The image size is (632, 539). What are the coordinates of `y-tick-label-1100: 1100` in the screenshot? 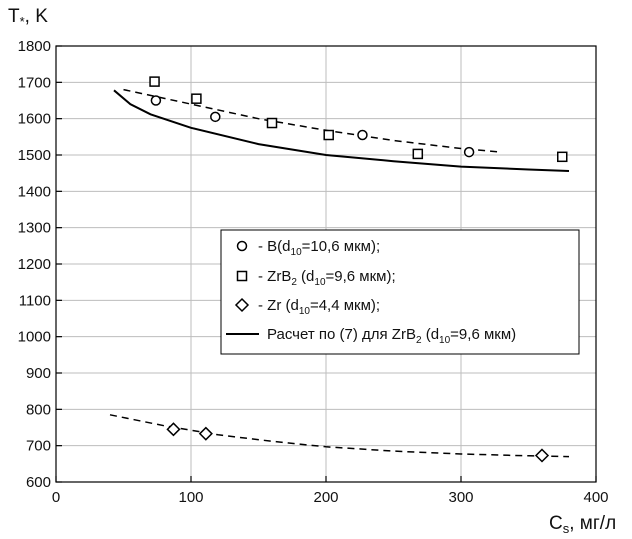 It's located at (35, 300).